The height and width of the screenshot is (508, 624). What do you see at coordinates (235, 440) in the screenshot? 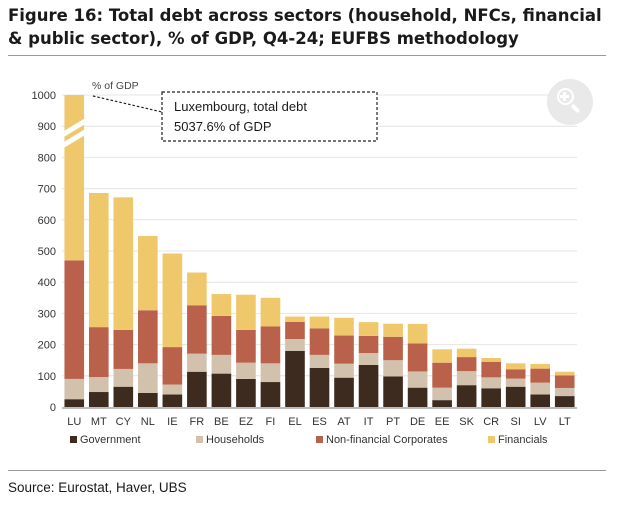
I see `legend-label: Households` at bounding box center [235, 440].